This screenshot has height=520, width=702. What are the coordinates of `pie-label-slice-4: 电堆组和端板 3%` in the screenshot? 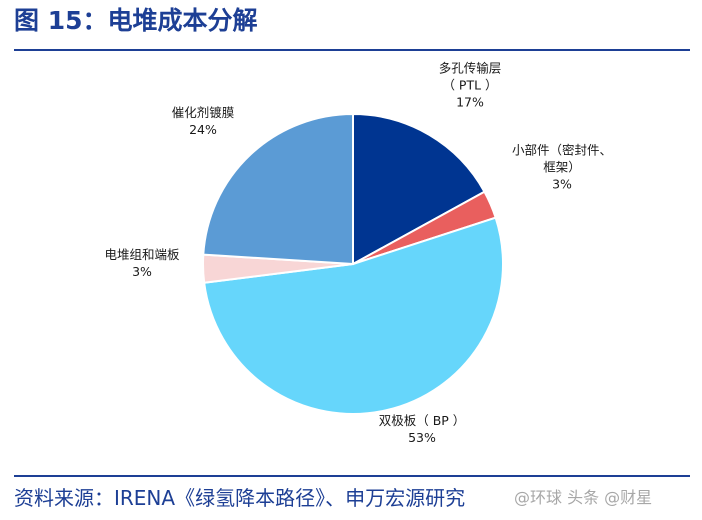 It's located at (142, 263).